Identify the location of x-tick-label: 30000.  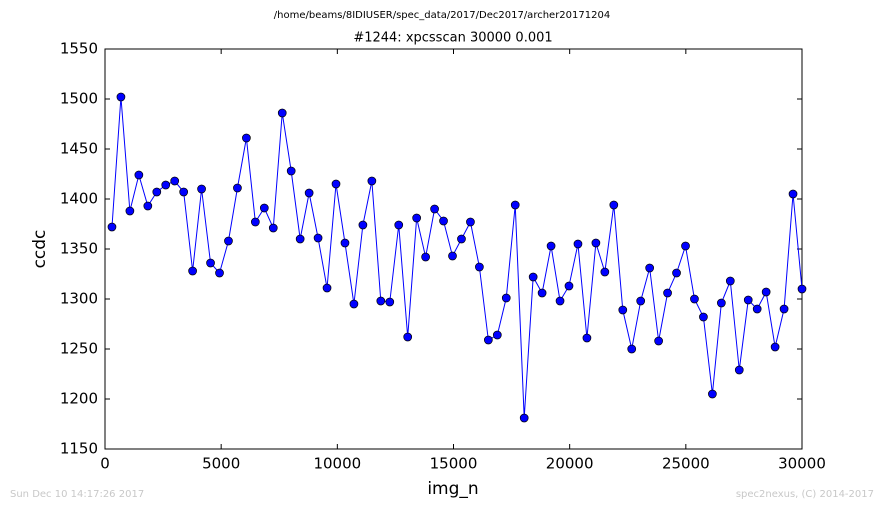
(802, 464).